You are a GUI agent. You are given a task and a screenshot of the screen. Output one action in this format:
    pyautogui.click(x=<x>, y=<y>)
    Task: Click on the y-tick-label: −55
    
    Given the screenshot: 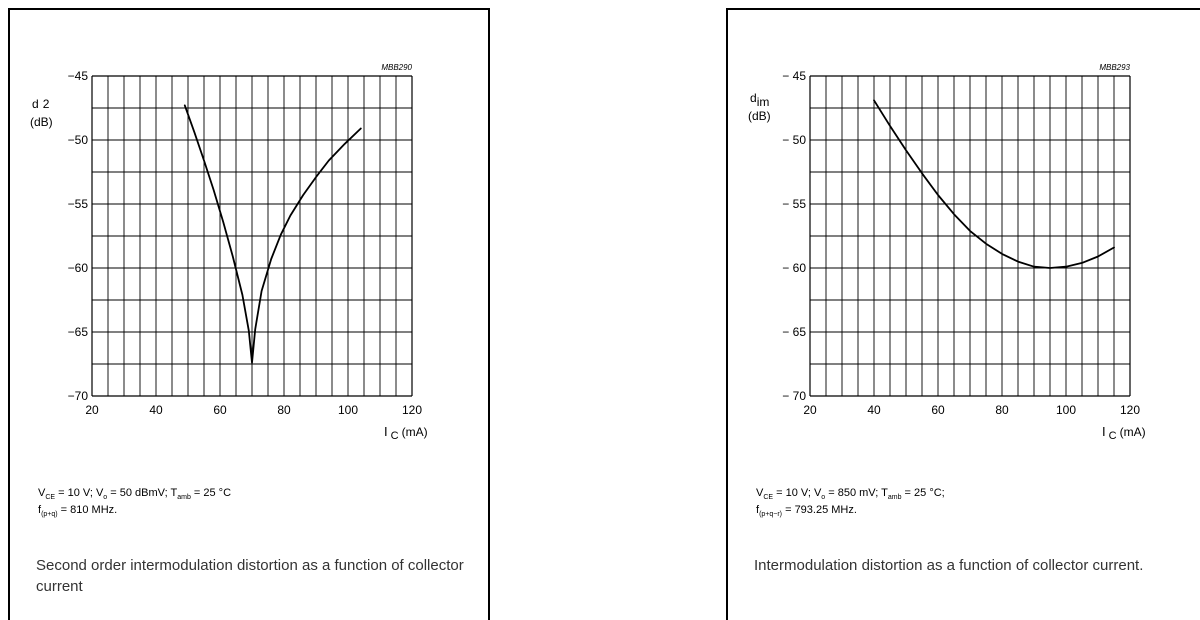 What is the action you would take?
    pyautogui.click(x=78, y=204)
    